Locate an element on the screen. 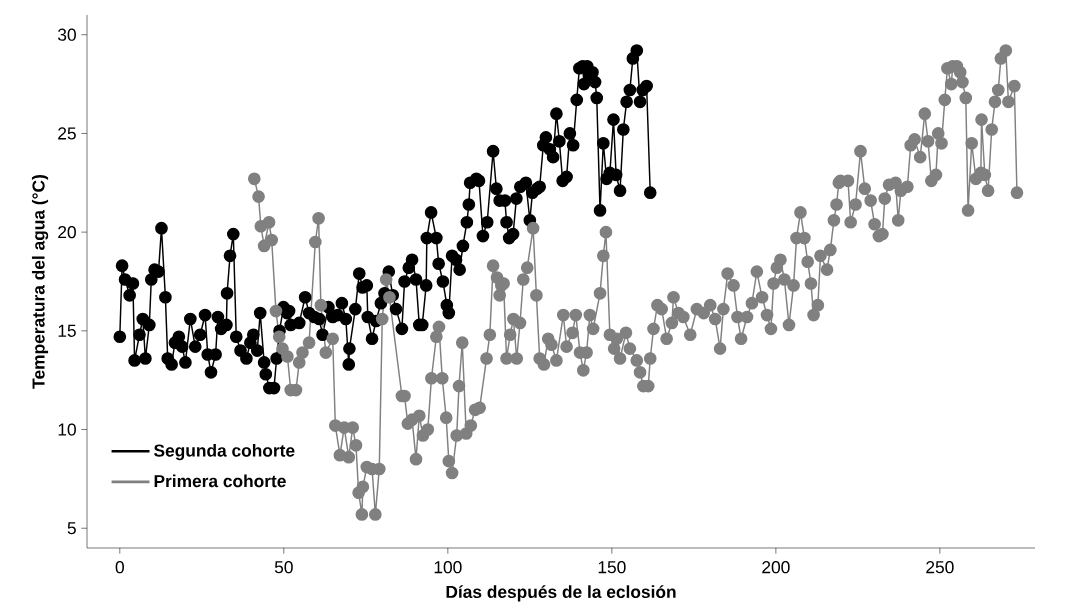  x-tick-label: 200 is located at coordinates (776, 567).